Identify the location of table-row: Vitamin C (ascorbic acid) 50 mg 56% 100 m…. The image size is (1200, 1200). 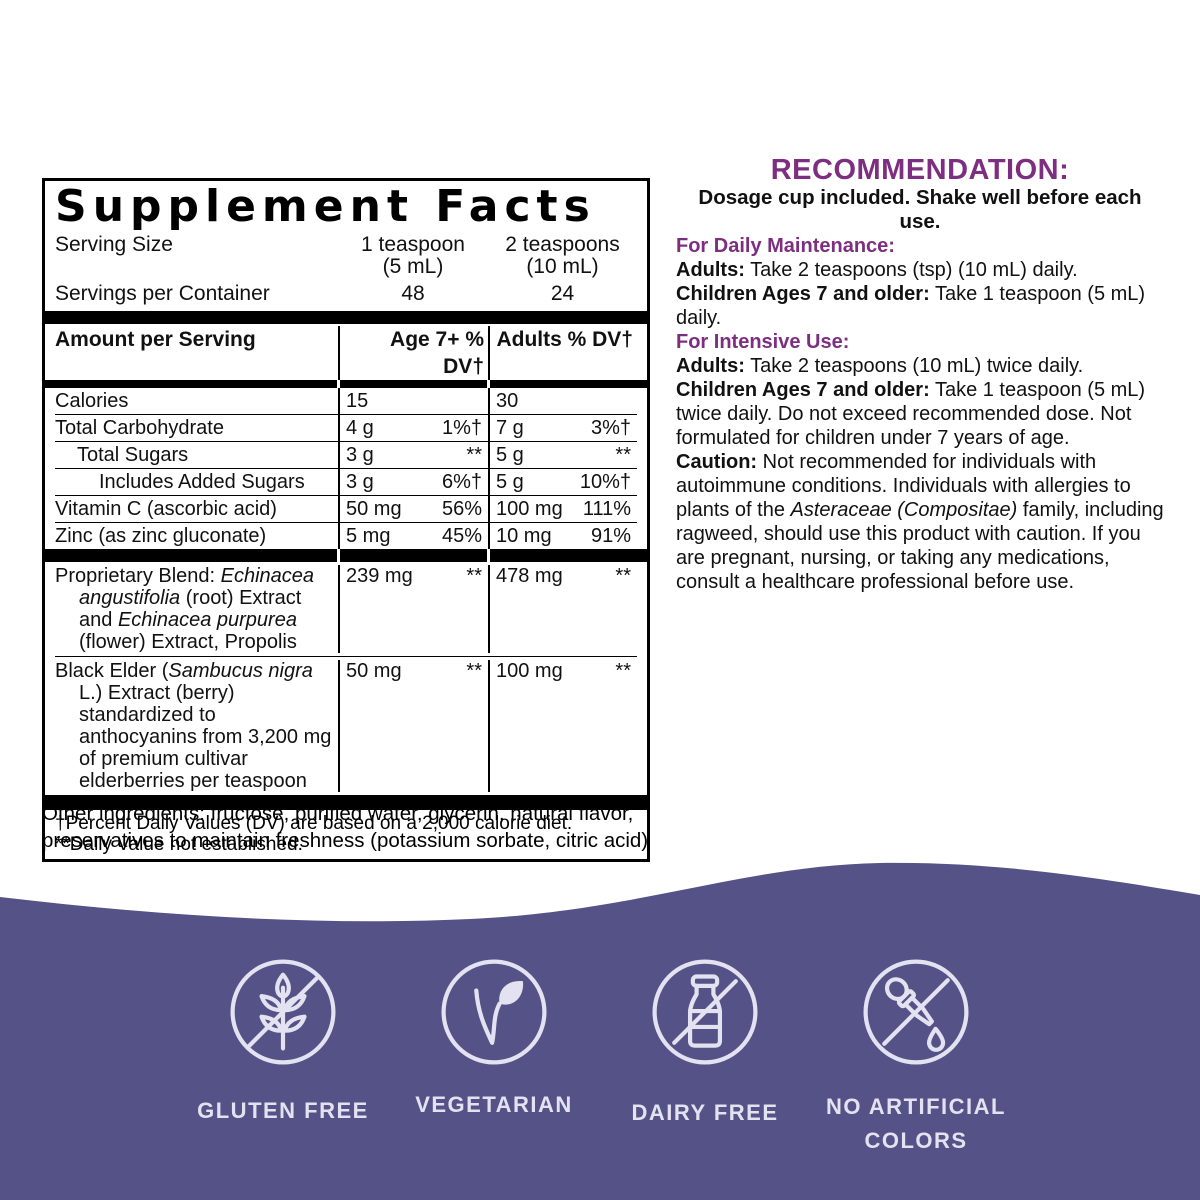
(346, 508).